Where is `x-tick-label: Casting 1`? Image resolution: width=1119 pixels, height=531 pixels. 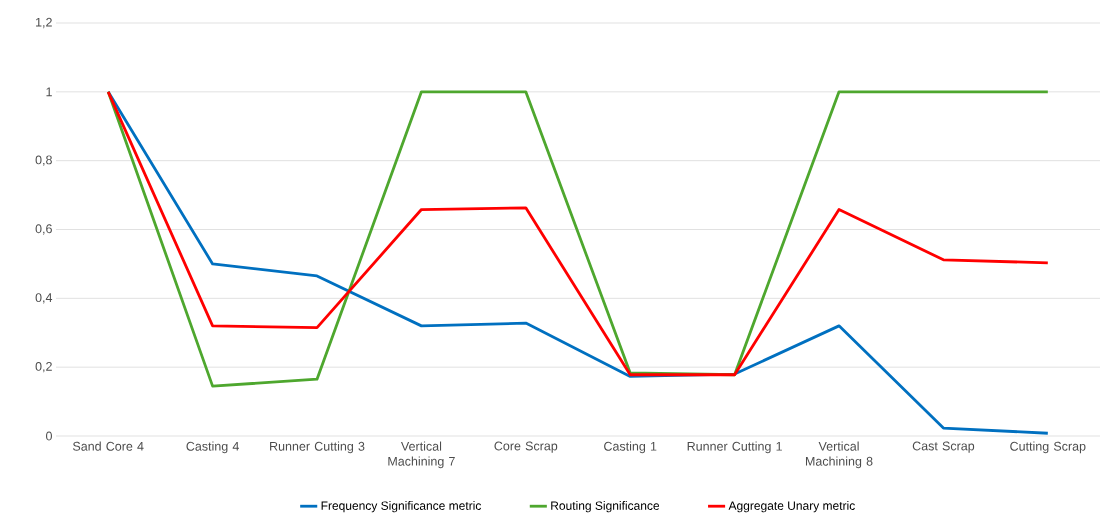 x-tick-label: Casting 1 is located at coordinates (630, 447).